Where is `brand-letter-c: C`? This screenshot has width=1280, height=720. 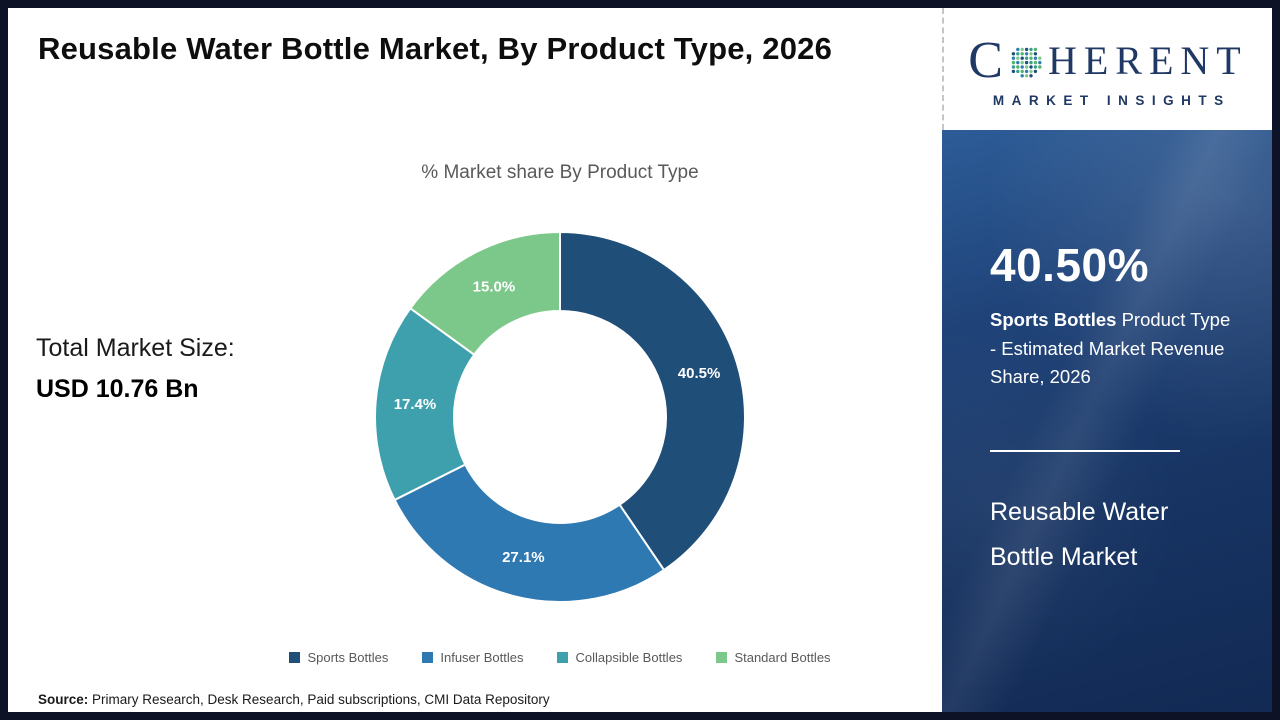
brand-letter-c: C is located at coordinates (986, 60).